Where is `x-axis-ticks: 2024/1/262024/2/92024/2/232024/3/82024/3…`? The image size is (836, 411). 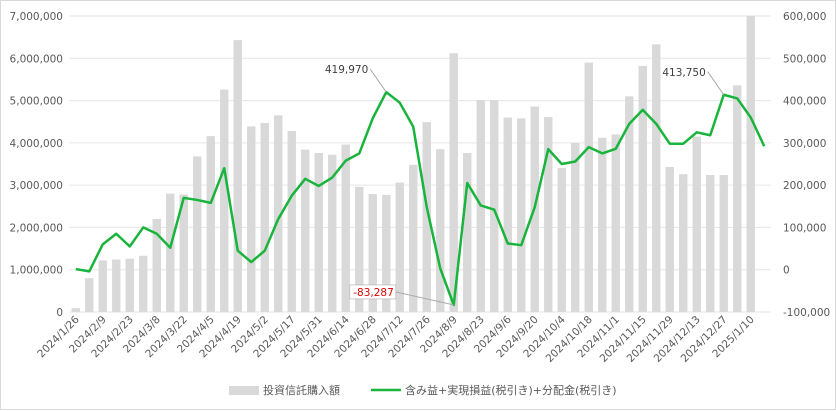 x-axis-ticks: 2024/1/262024/2/92024/2/232024/3/82024/3… is located at coordinates (396, 339).